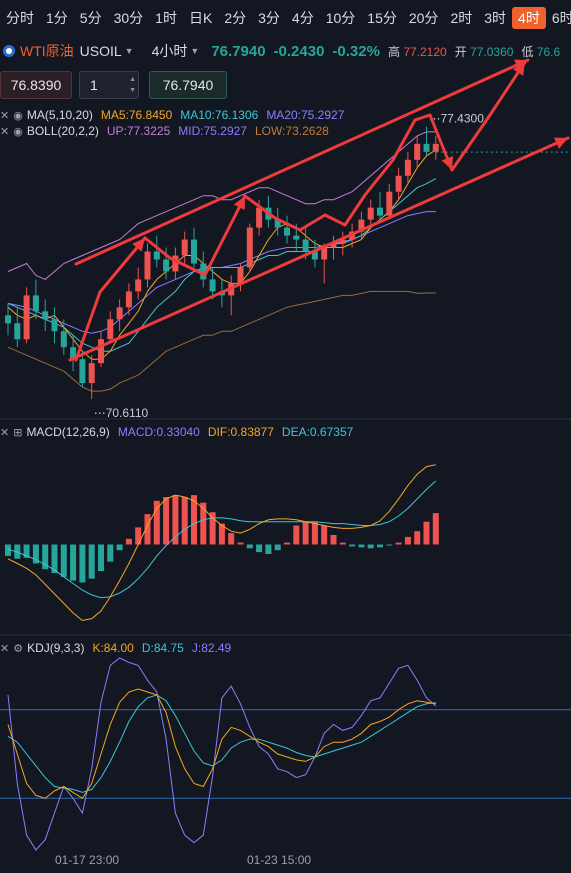 The height and width of the screenshot is (873, 571). Describe the element at coordinates (548, 51) in the screenshot. I see `low-value: 76.6` at that location.